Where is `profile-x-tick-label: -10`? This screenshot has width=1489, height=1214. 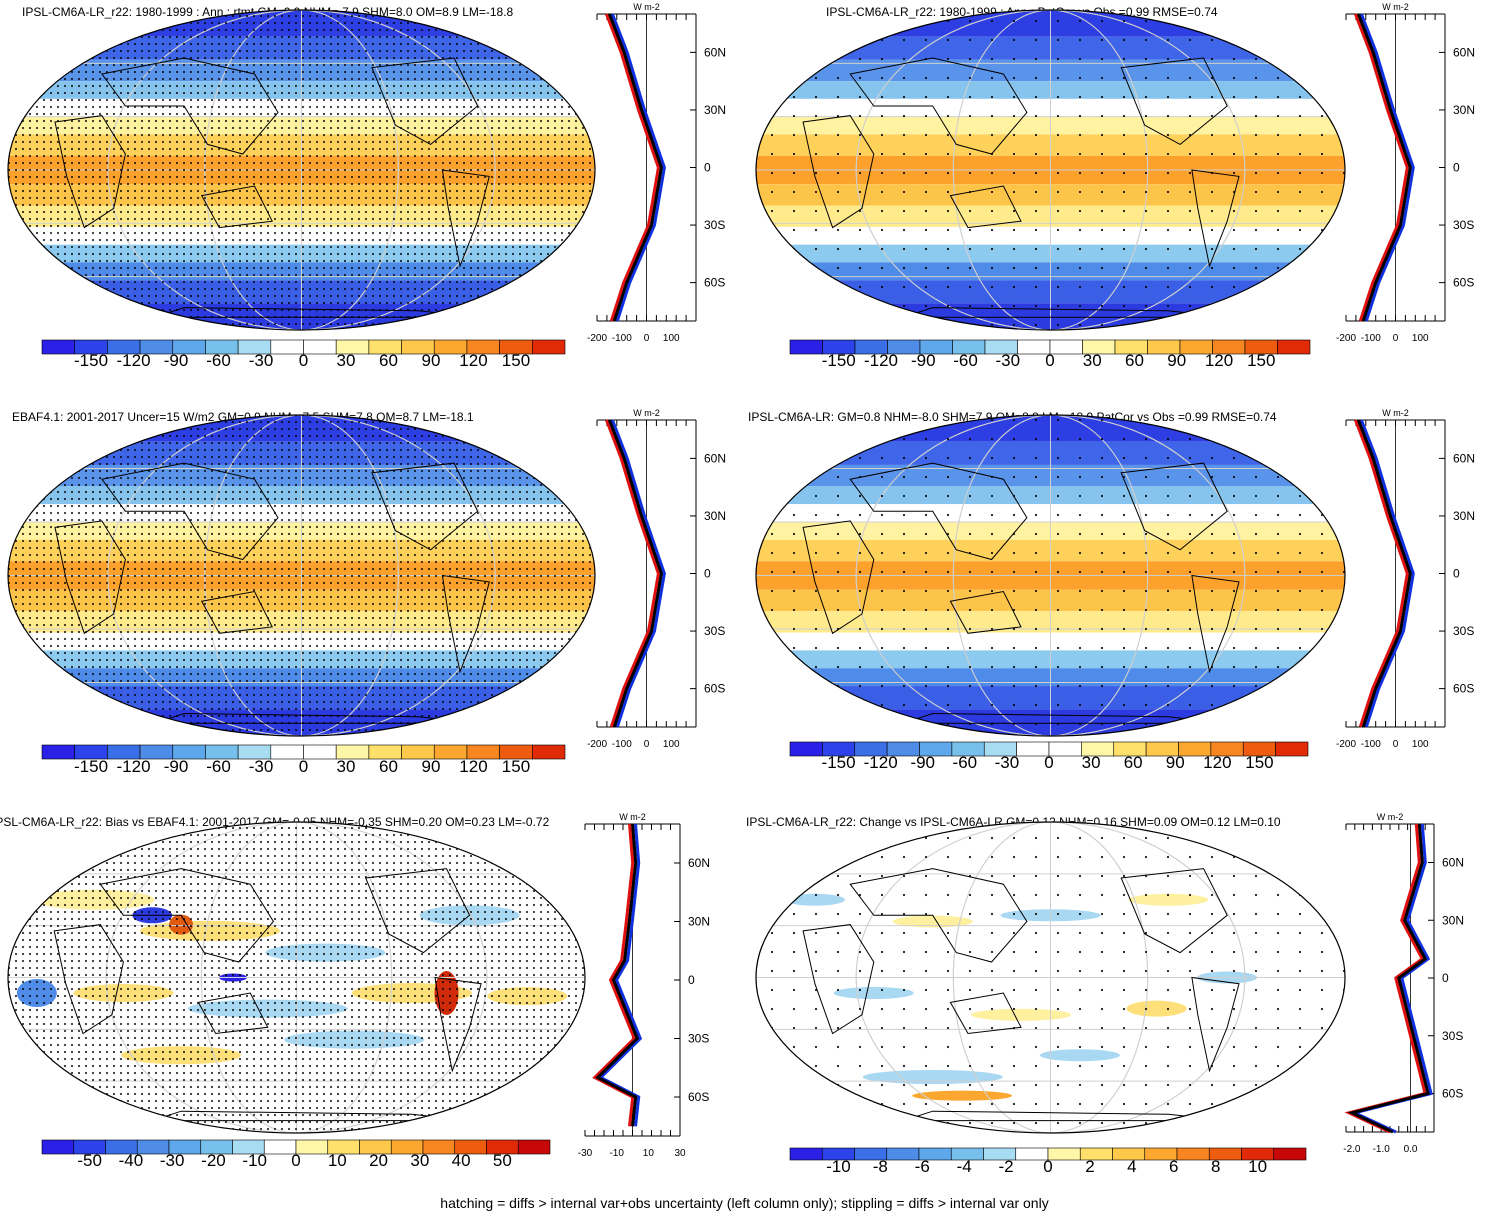 profile-x-tick-label: -10 is located at coordinates (616, 1153).